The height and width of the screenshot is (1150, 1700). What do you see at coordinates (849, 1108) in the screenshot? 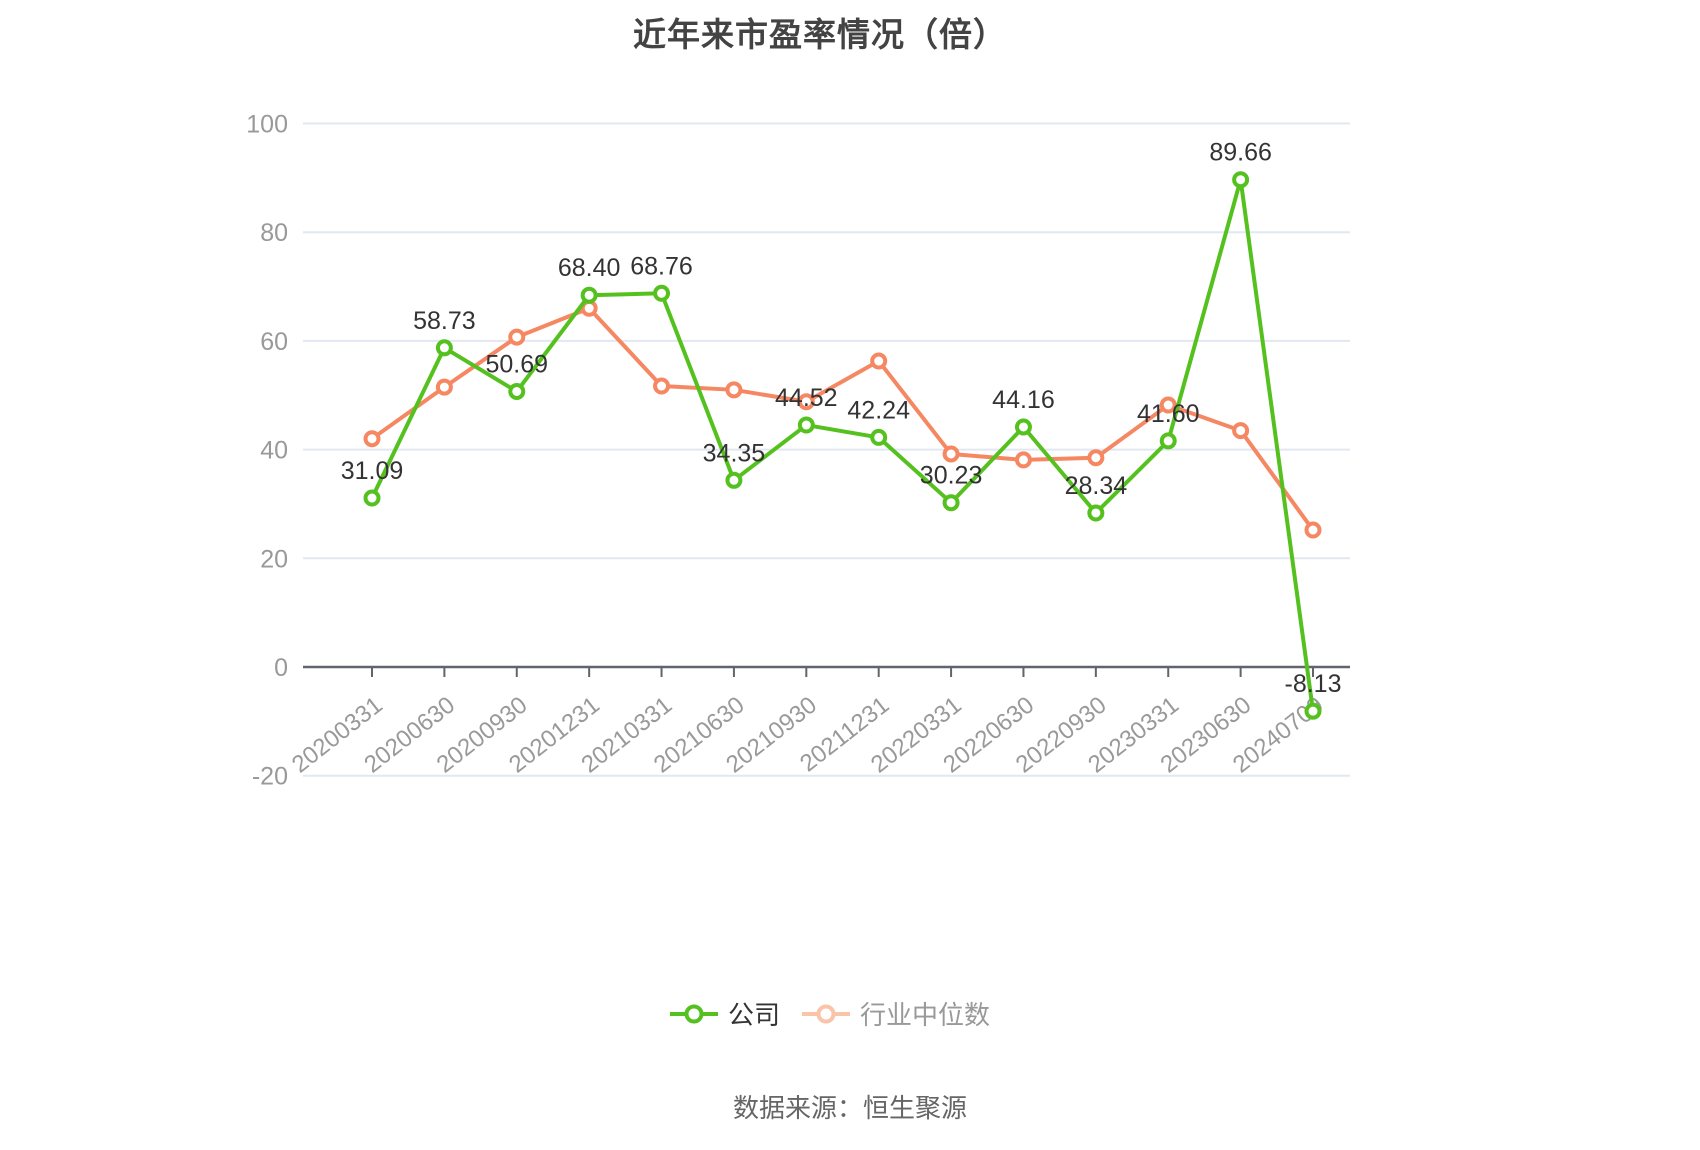
I see `data-source-note: 数据来源：恒生聚源` at bounding box center [849, 1108].